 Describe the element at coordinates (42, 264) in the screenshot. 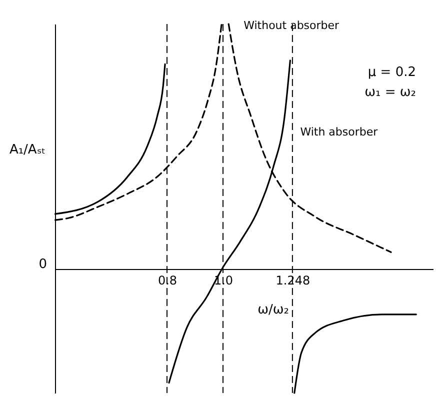

I see `text: 0` at that location.